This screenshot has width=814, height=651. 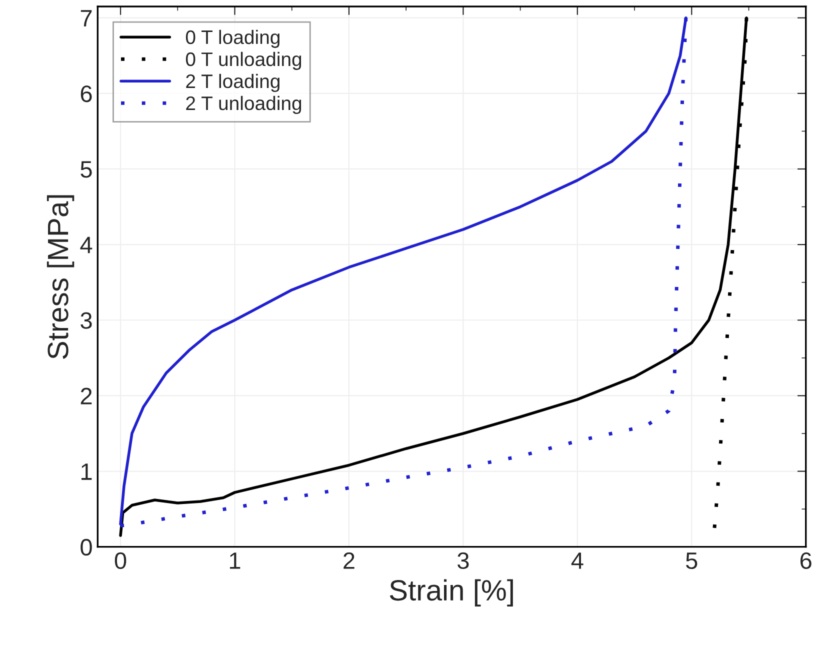 What do you see at coordinates (244, 105) in the screenshot?
I see `legend-label: 2 T unloading` at bounding box center [244, 105].